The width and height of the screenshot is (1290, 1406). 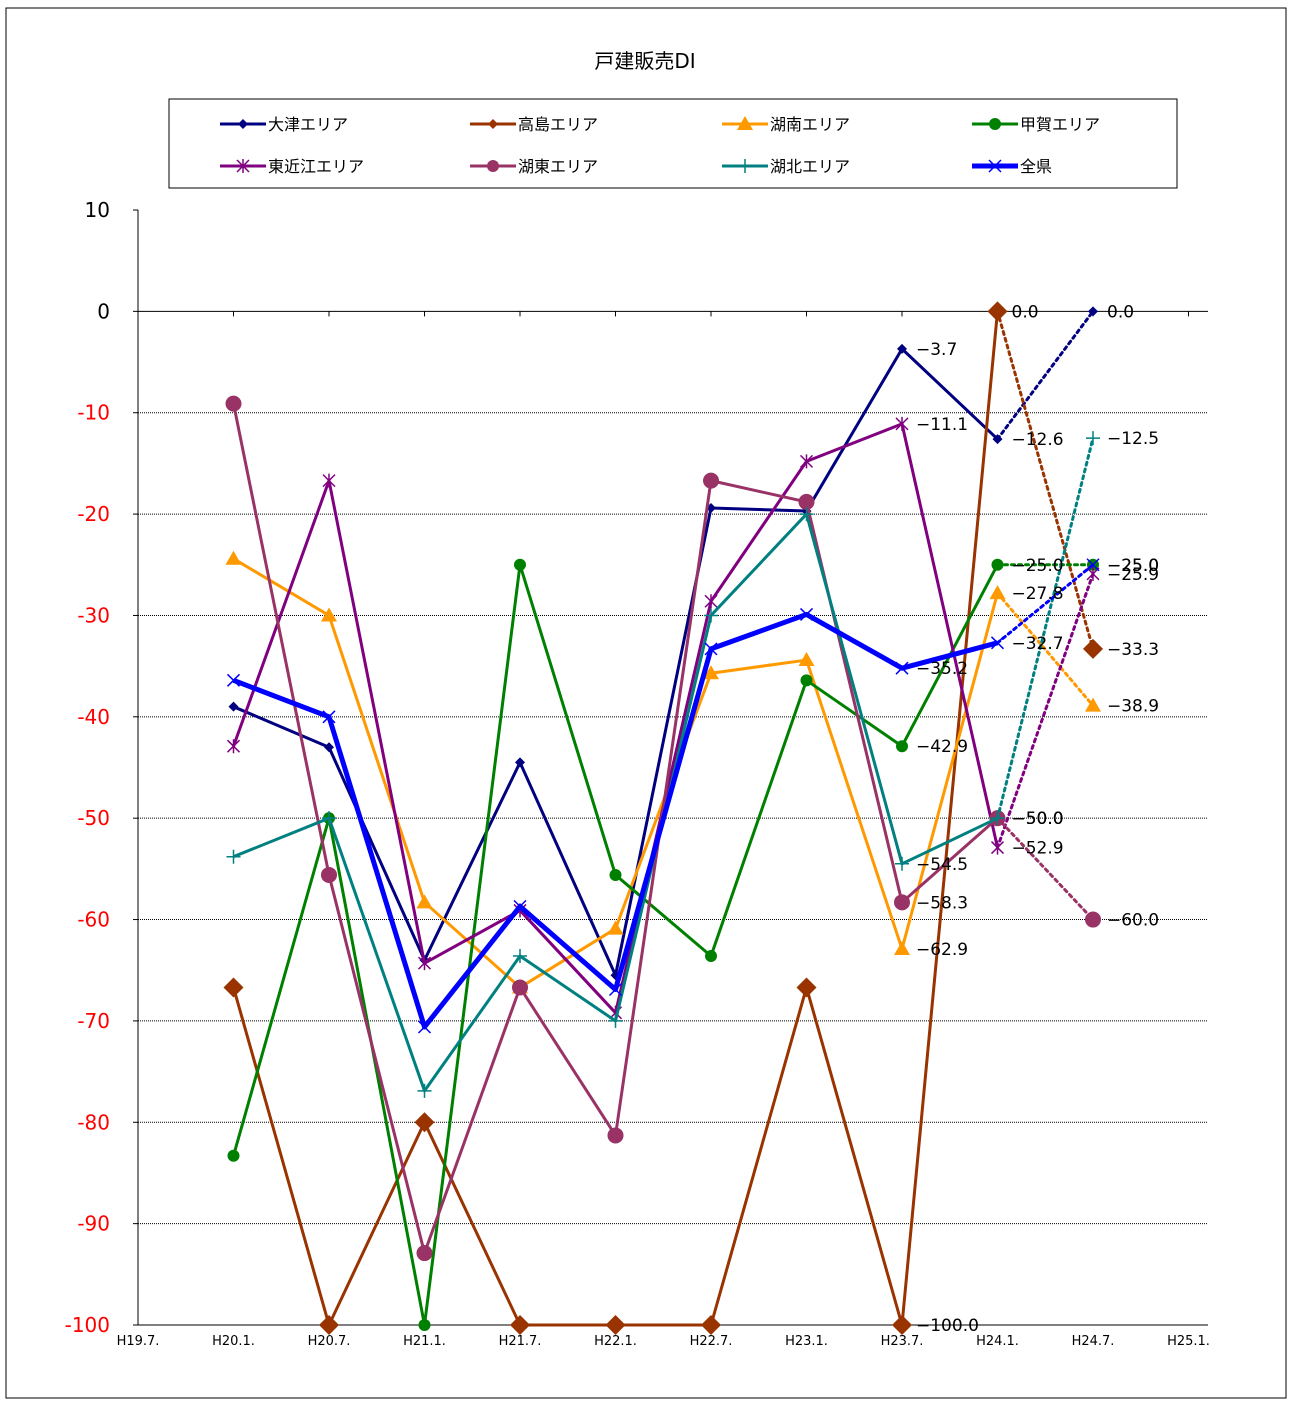 What do you see at coordinates (1025, 312) in the screenshot?
I see `data-label: 0.0` at bounding box center [1025, 312].